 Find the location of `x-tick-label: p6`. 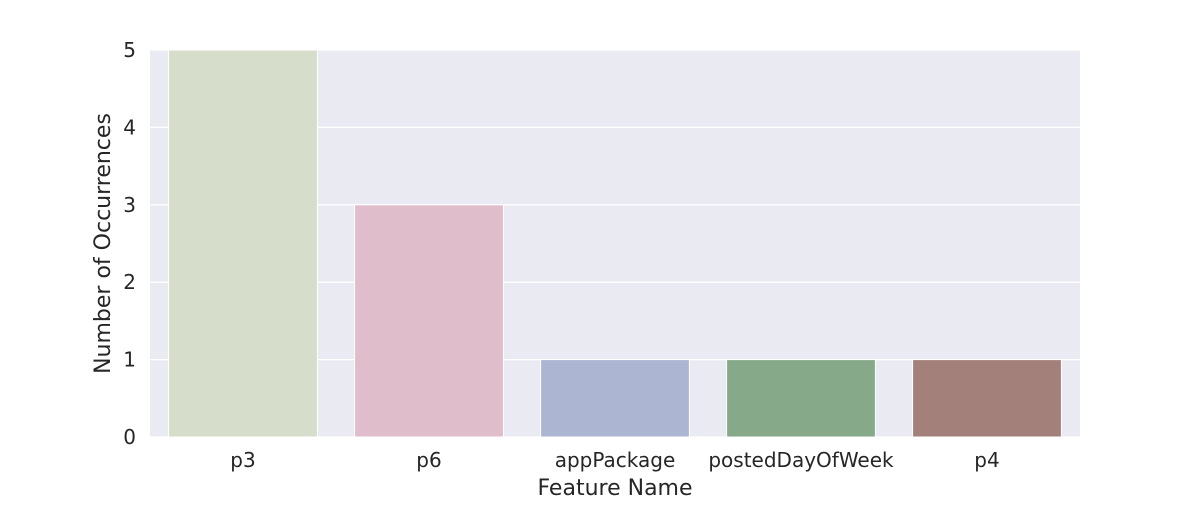

x-tick-label: p6 is located at coordinates (428, 460).